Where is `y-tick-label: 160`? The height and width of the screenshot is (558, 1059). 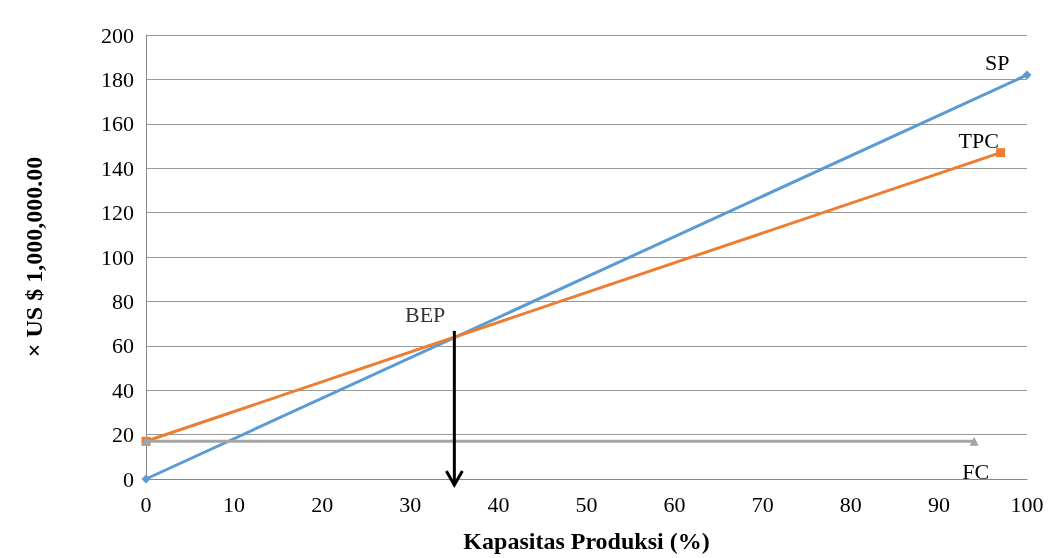
y-tick-label: 160 is located at coordinates (117, 124).